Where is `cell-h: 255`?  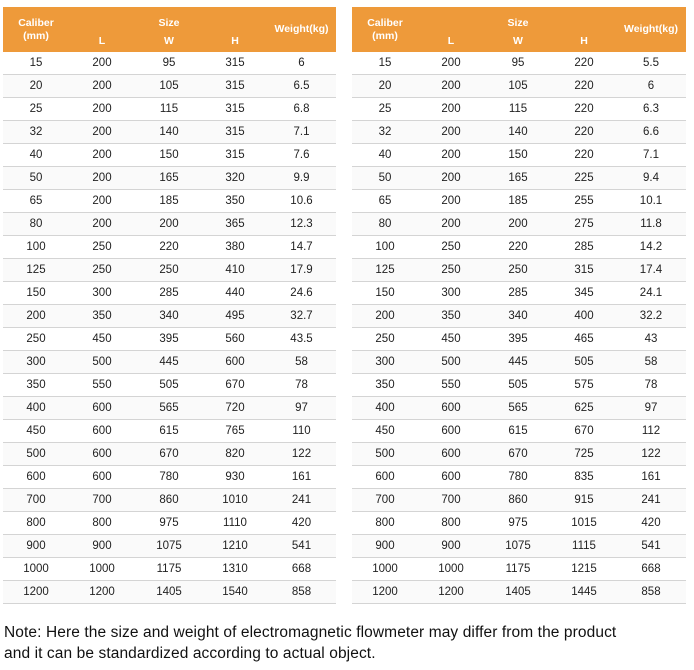
cell-h: 255 is located at coordinates (584, 201).